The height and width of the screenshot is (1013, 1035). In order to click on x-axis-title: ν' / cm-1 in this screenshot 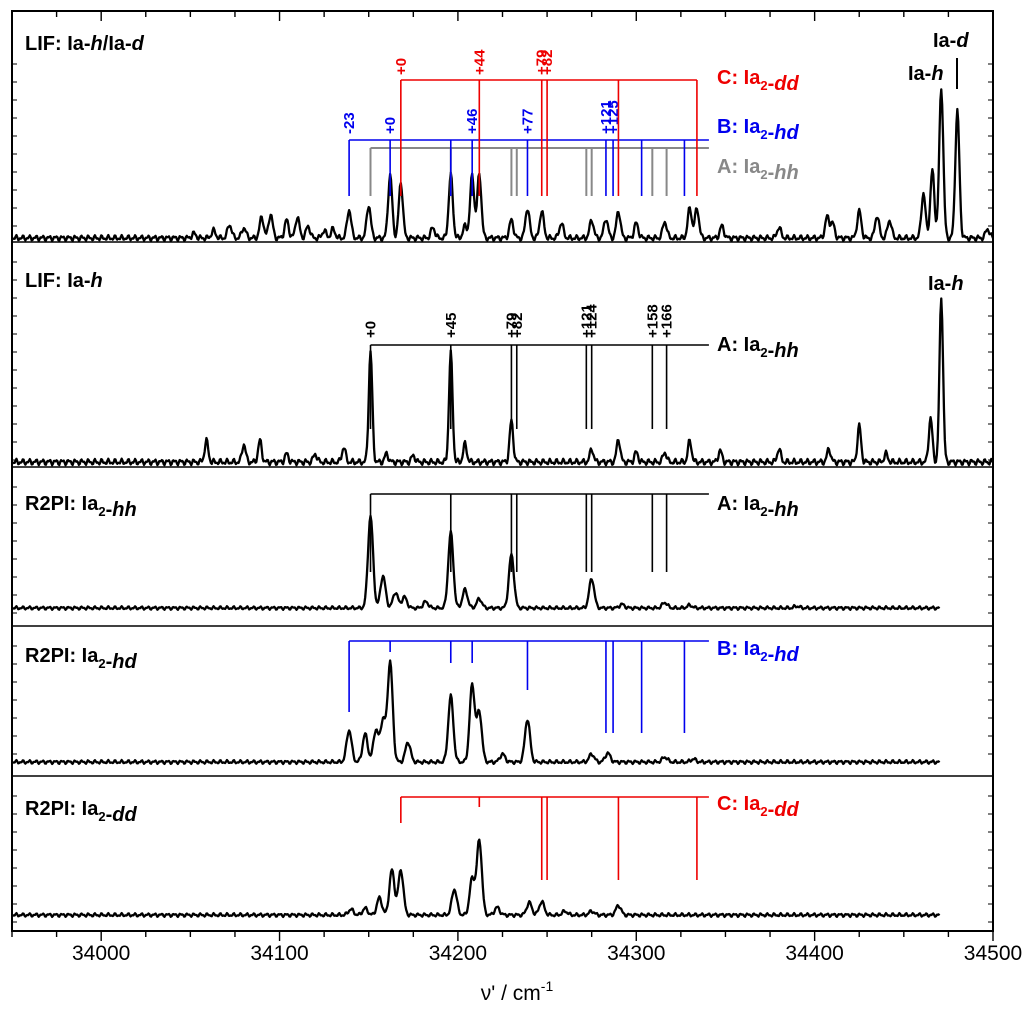, I will do `click(517, 991)`.